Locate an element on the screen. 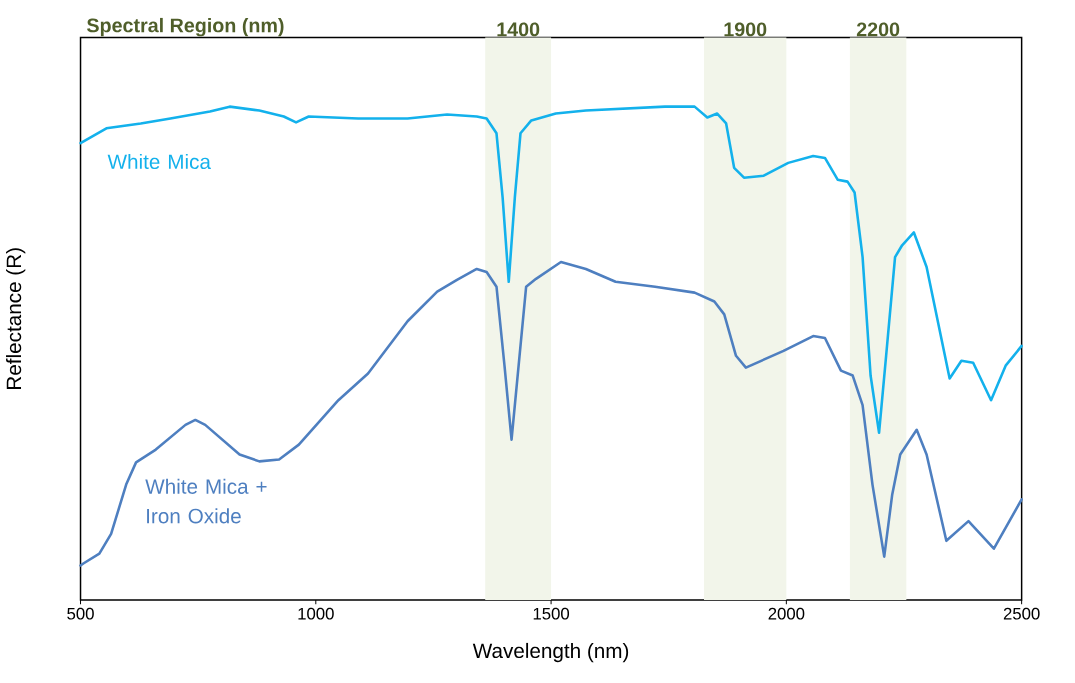 The image size is (1075, 683). band-label: 1400 is located at coordinates (518, 29).